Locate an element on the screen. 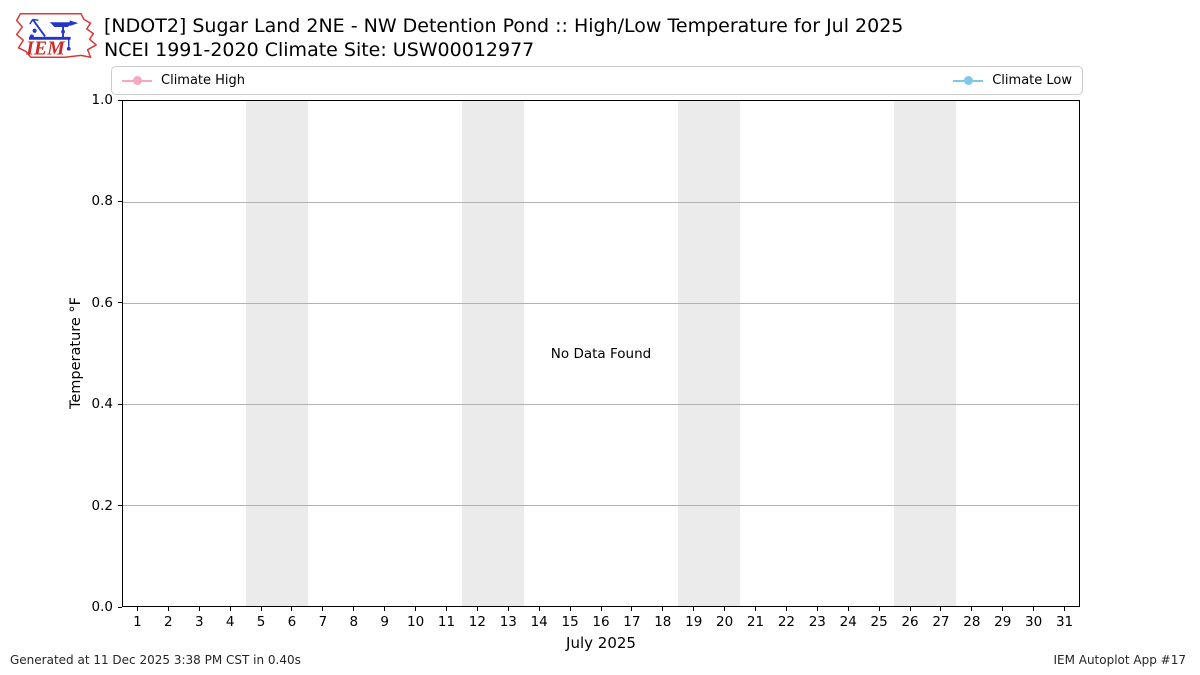 This screenshot has height=675, width=1200. x-tick-label: 31 is located at coordinates (1064, 622).